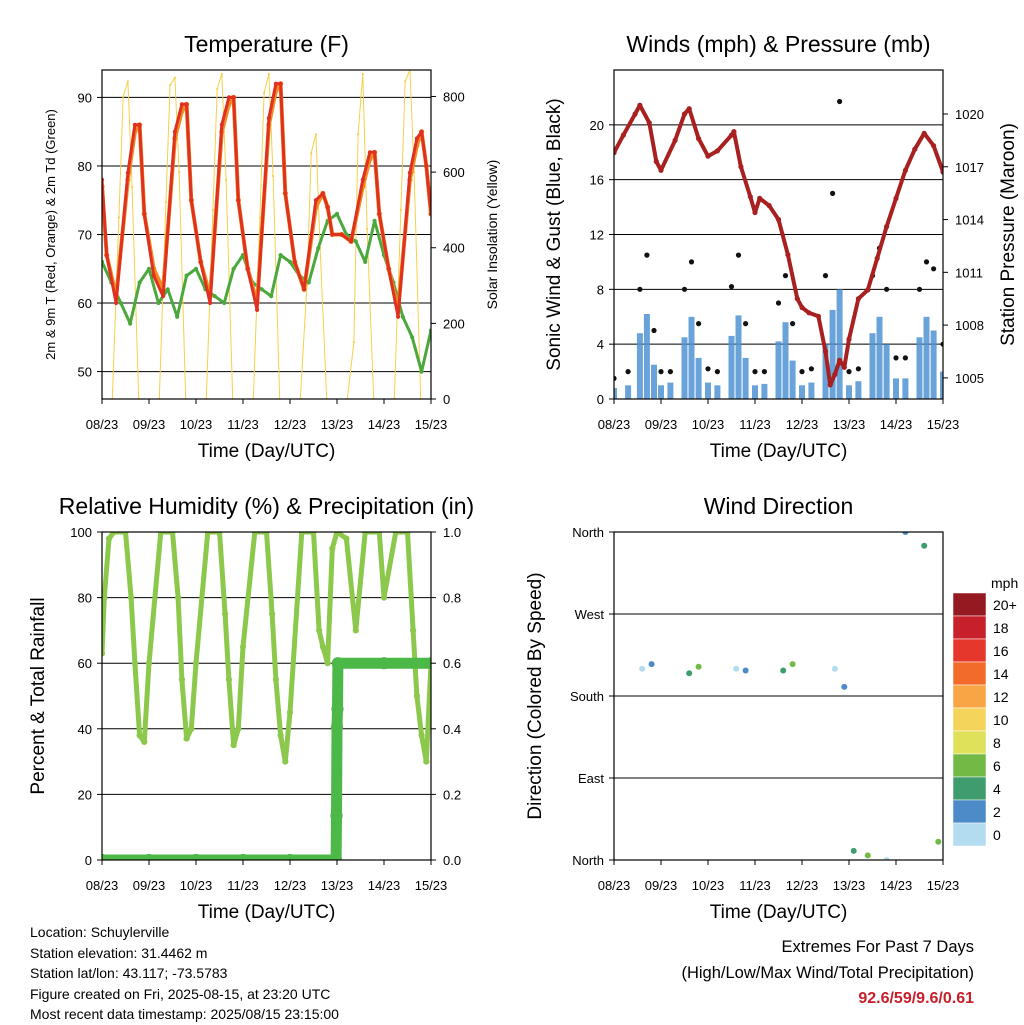 This screenshot has height=1025, width=1024. What do you see at coordinates (85, 97) in the screenshot?
I see `y-tick-label: 90` at bounding box center [85, 97].